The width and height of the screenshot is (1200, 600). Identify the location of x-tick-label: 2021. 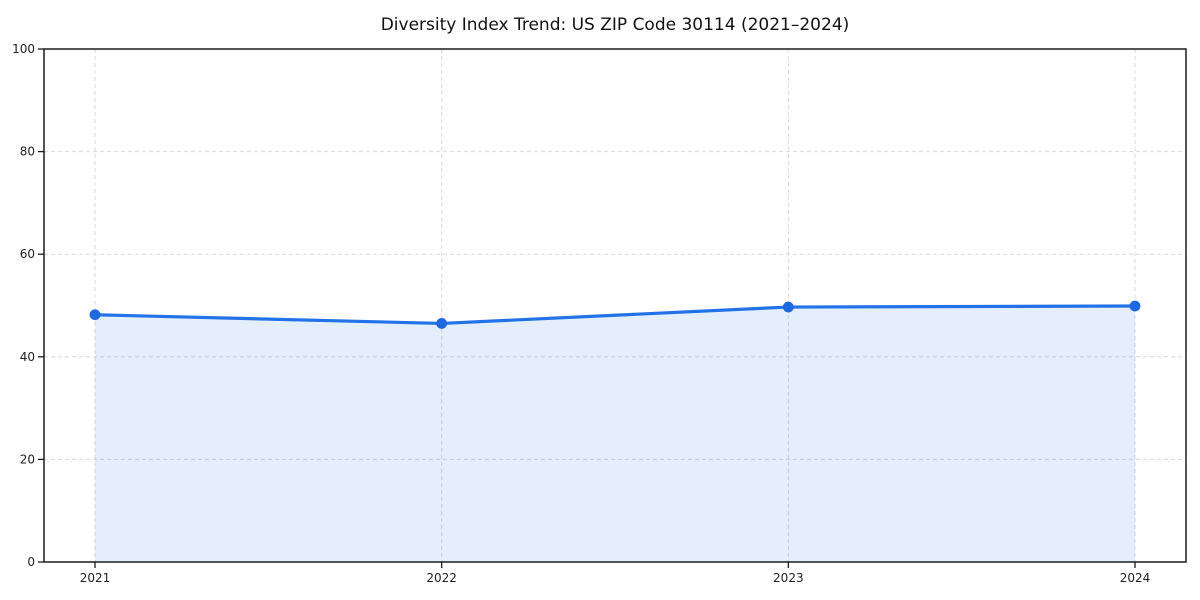
(95, 578).